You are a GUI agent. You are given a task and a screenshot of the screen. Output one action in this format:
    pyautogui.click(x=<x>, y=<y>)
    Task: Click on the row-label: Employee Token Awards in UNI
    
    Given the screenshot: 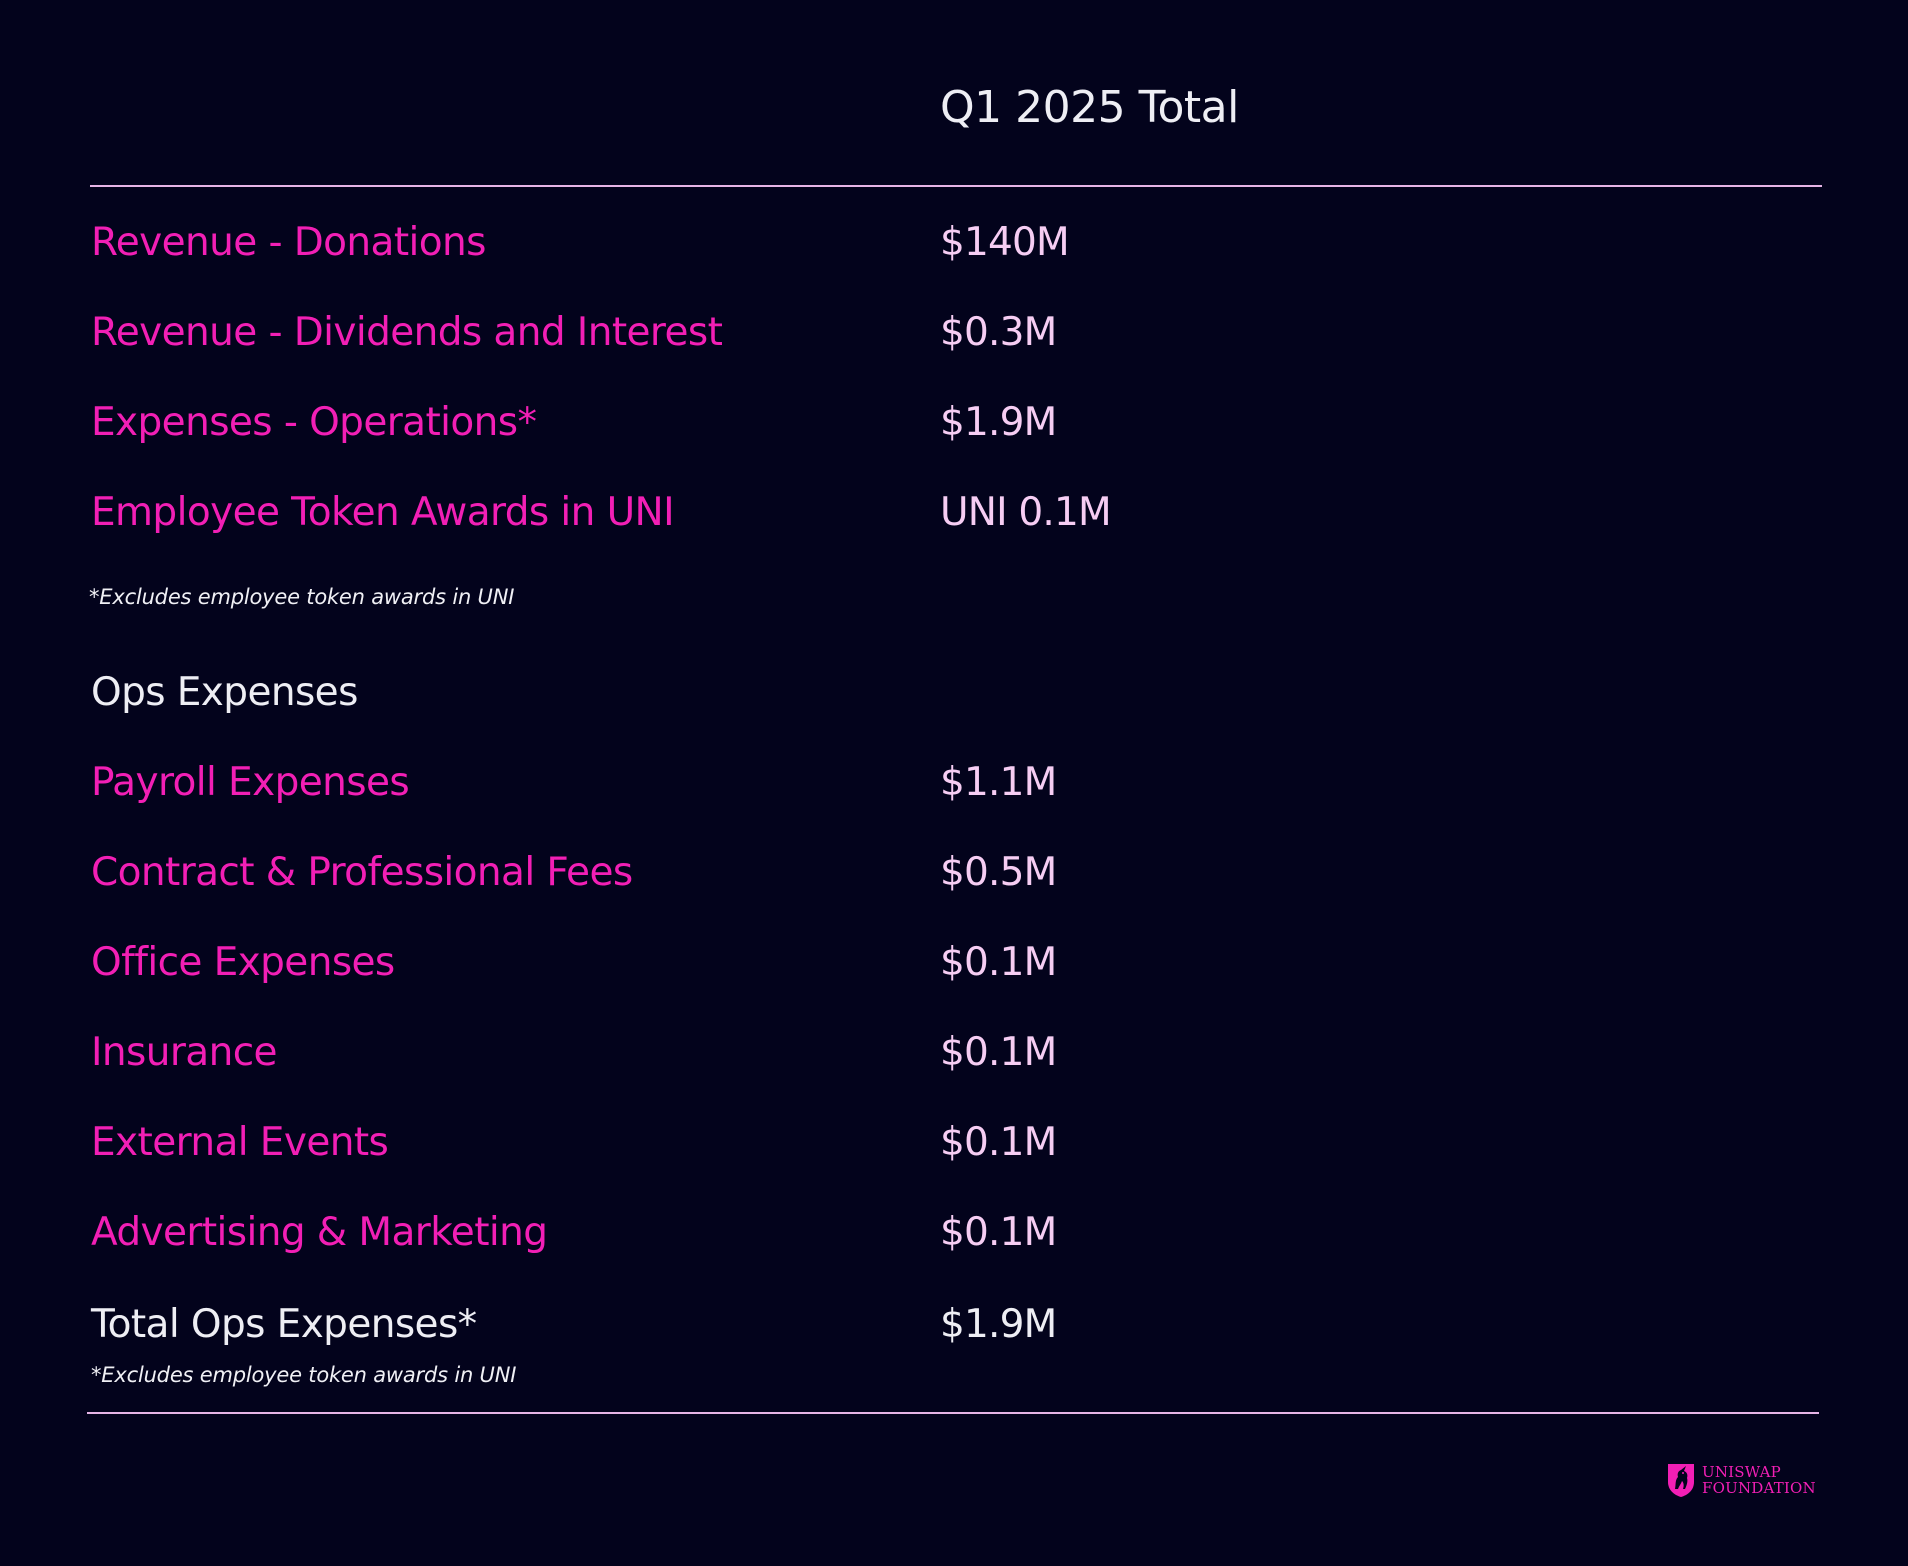 What is the action you would take?
    pyautogui.click(x=383, y=512)
    